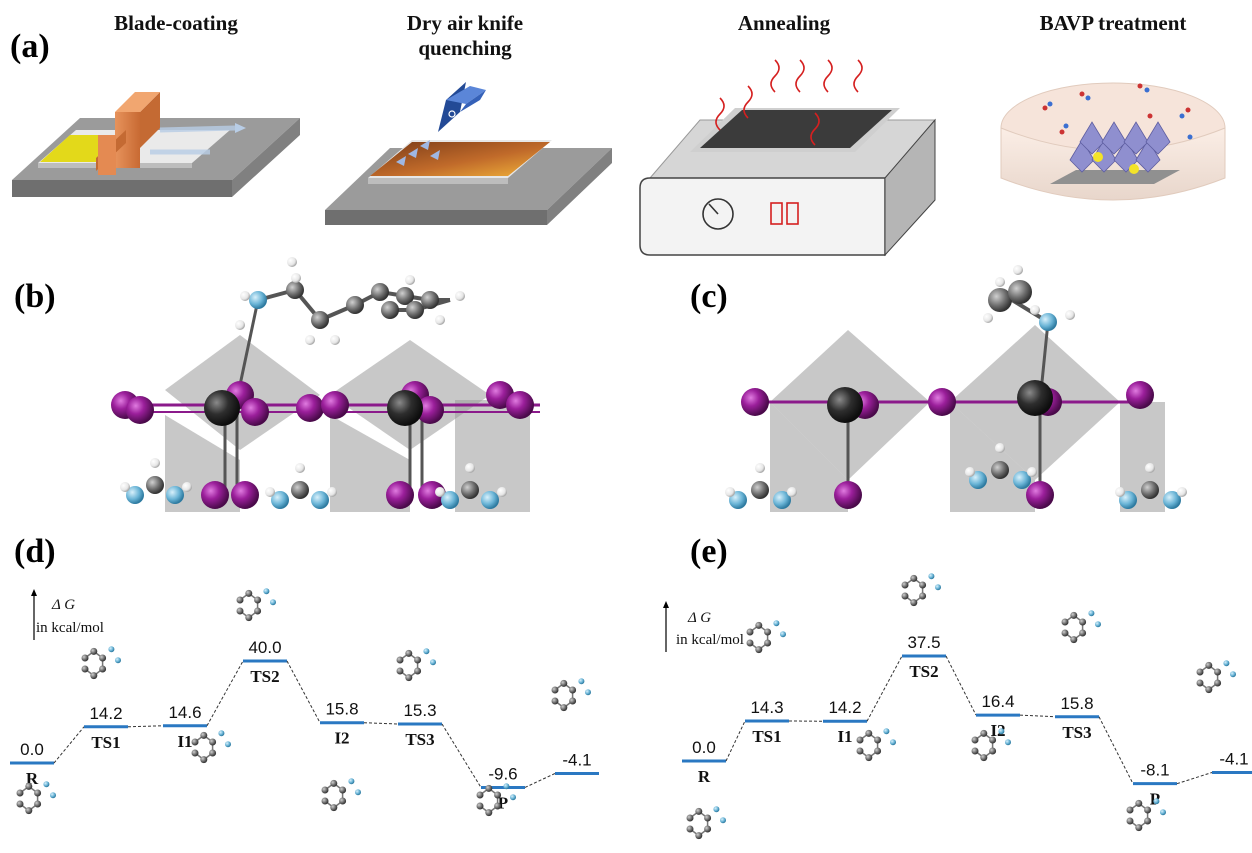 The width and height of the screenshot is (1252, 853). I want to click on panel-label-e: (e), so click(709, 551).